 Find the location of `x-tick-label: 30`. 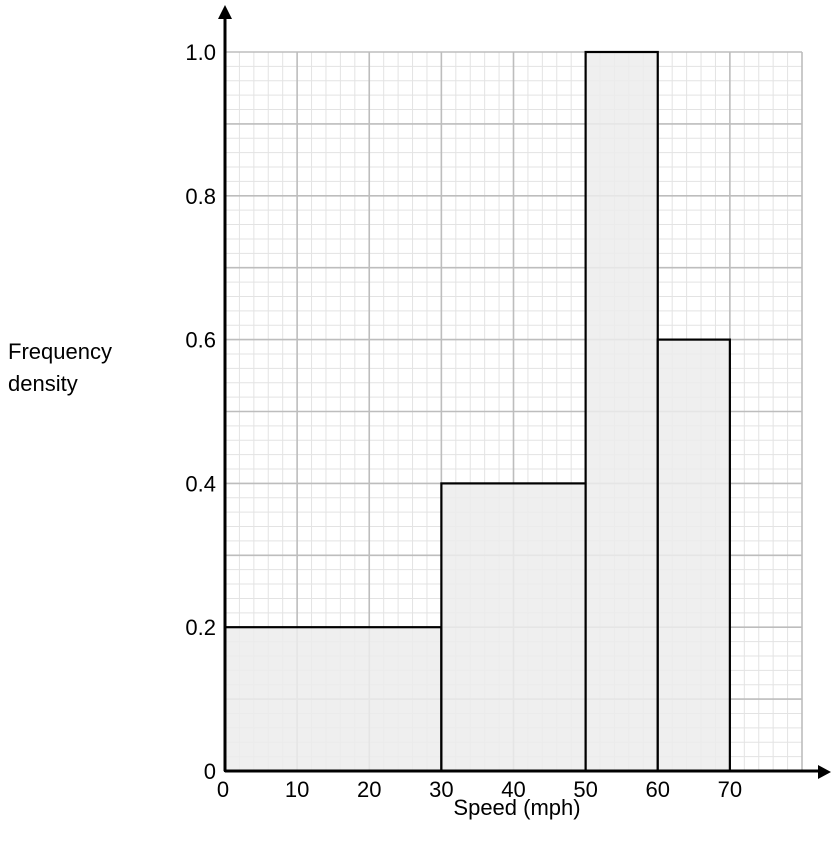

x-tick-label: 30 is located at coordinates (441, 789).